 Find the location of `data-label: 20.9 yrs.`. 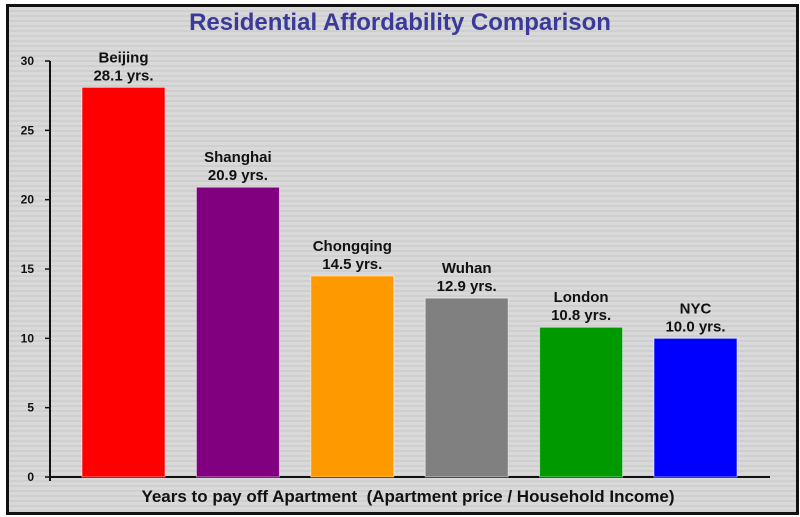

data-label: 20.9 yrs. is located at coordinates (238, 175).